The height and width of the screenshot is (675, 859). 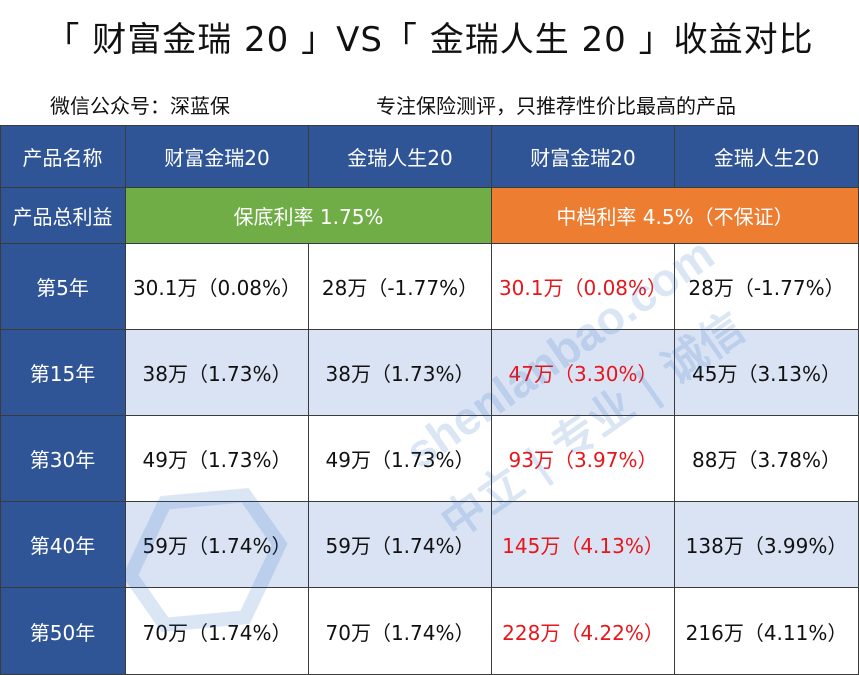 What do you see at coordinates (63, 459) in the screenshot?
I see `year-label: 第30年` at bounding box center [63, 459].